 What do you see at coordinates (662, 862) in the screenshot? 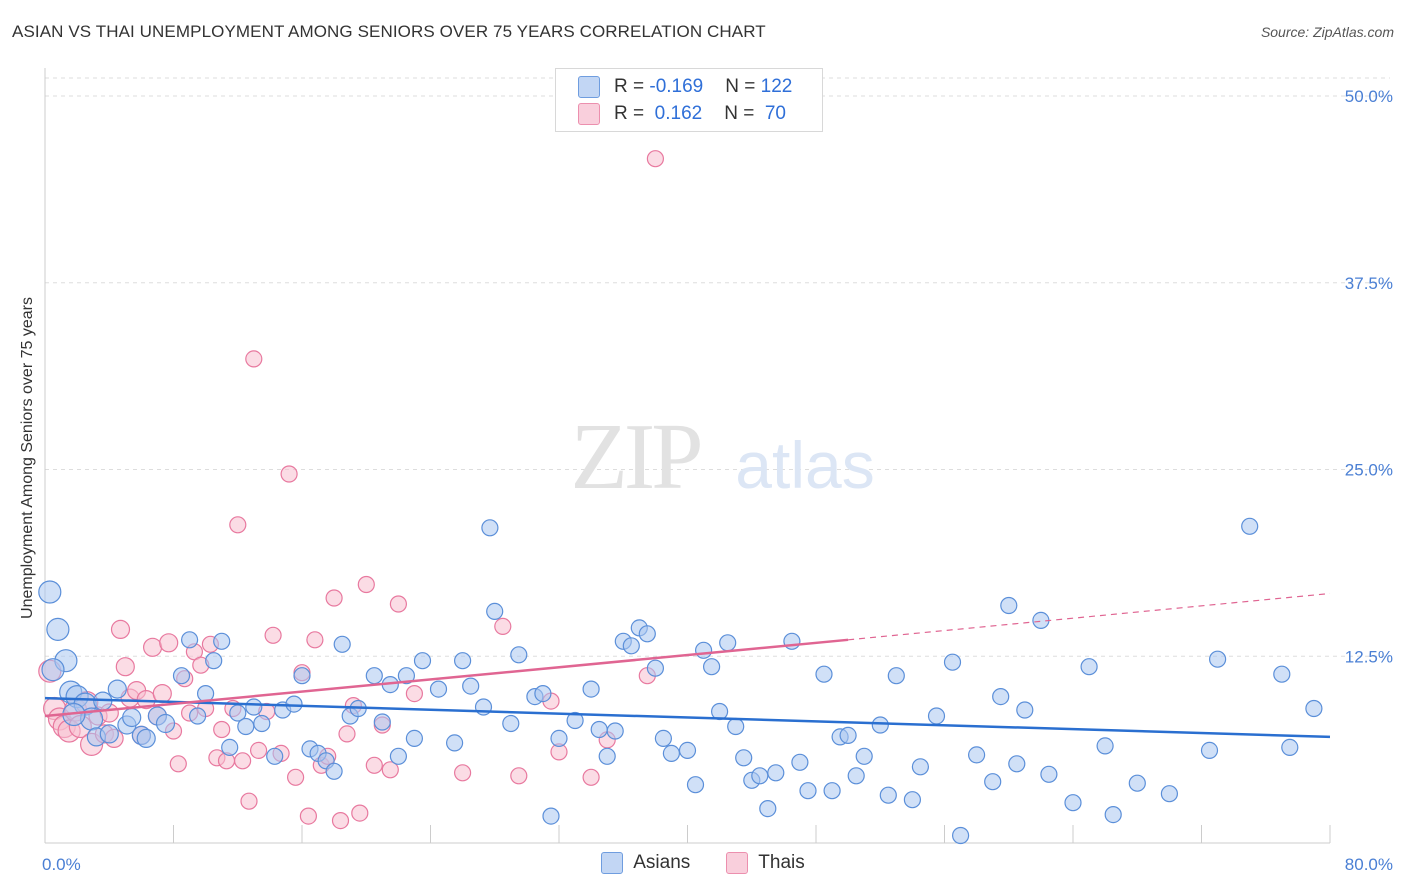
I see `asians-legend-label: Asians` at bounding box center [662, 862].